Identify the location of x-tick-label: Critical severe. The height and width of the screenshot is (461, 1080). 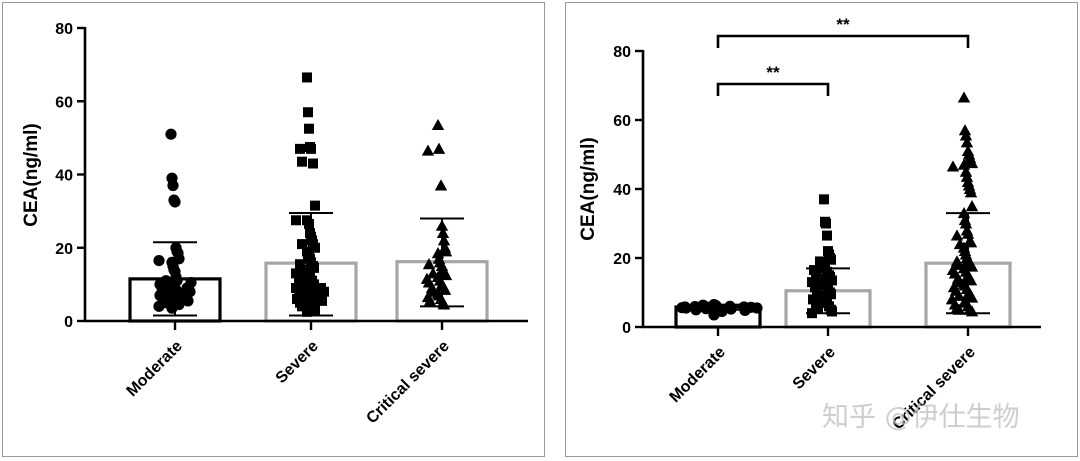
(407, 382).